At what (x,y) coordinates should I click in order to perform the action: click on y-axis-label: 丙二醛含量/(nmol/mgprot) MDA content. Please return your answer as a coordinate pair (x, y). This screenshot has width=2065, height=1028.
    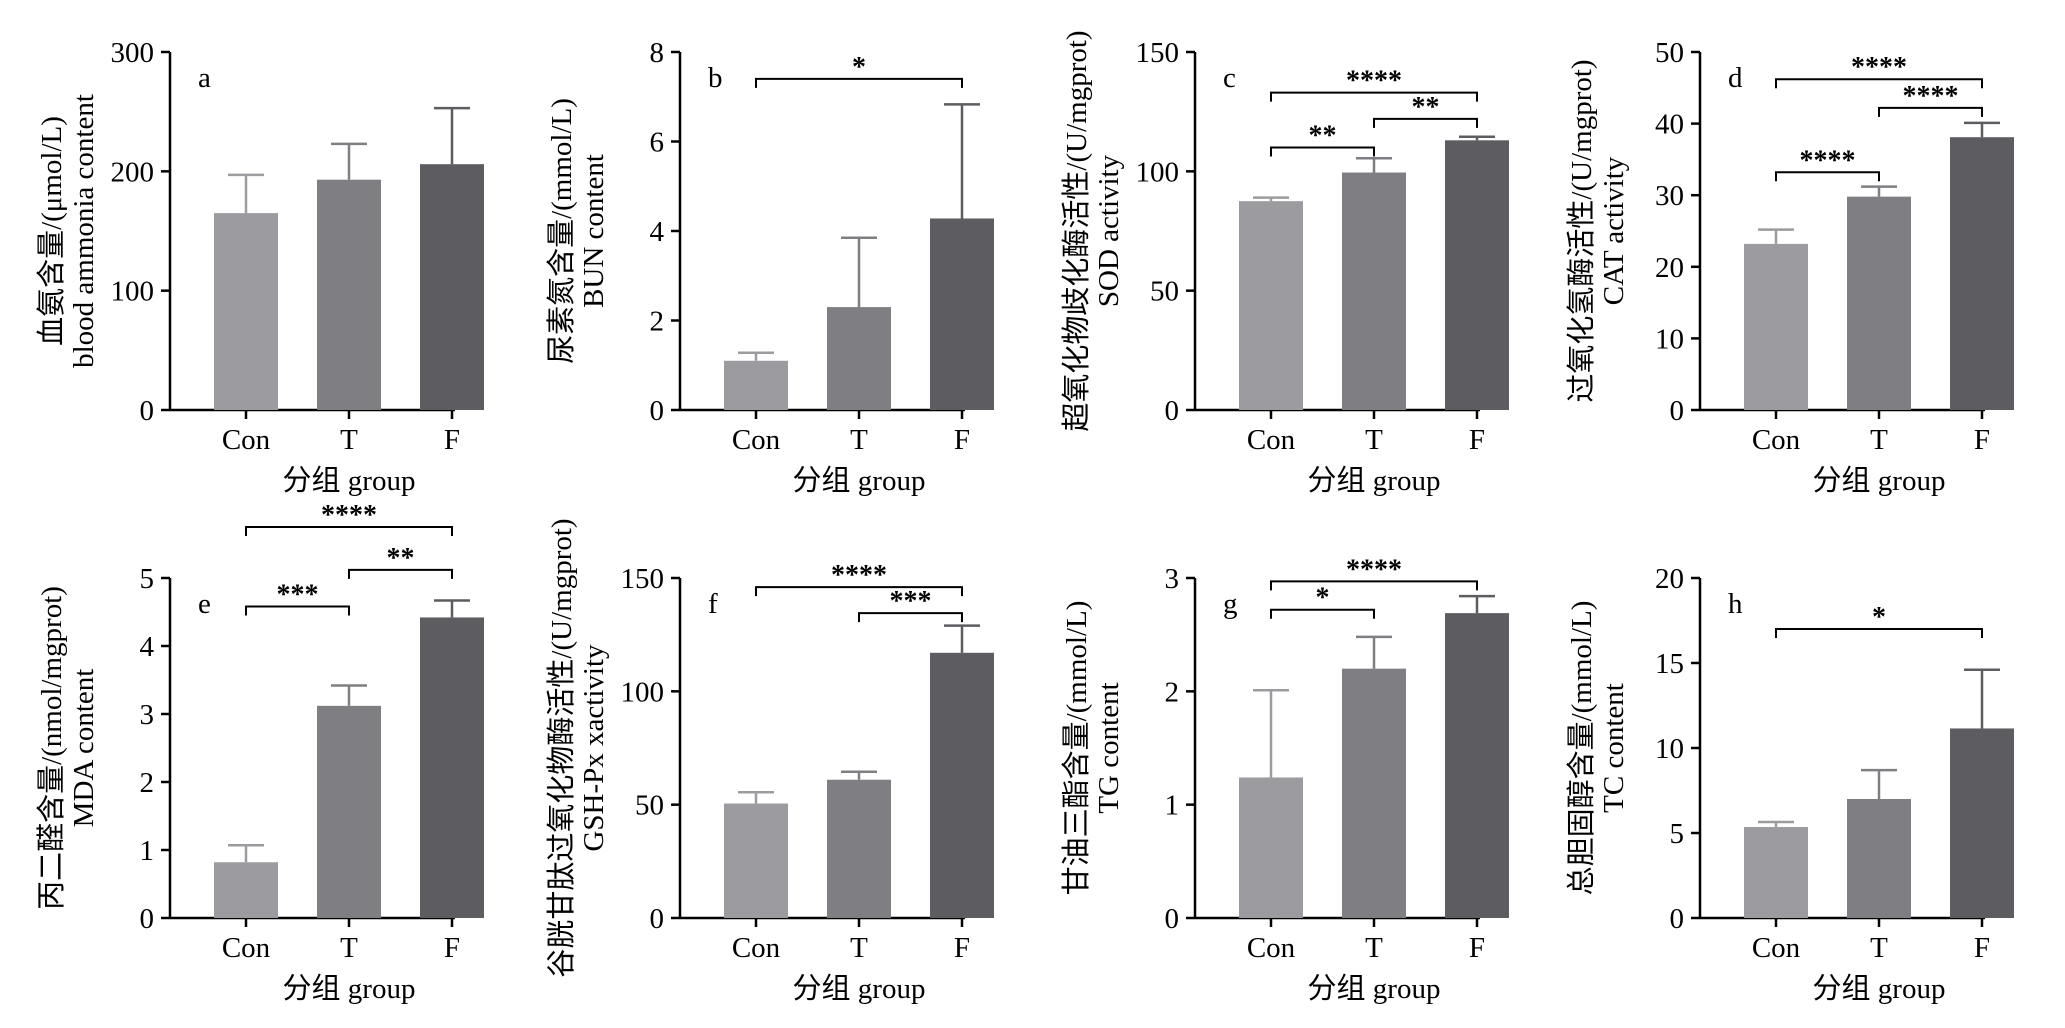
    Looking at the image, I should click on (67, 748).